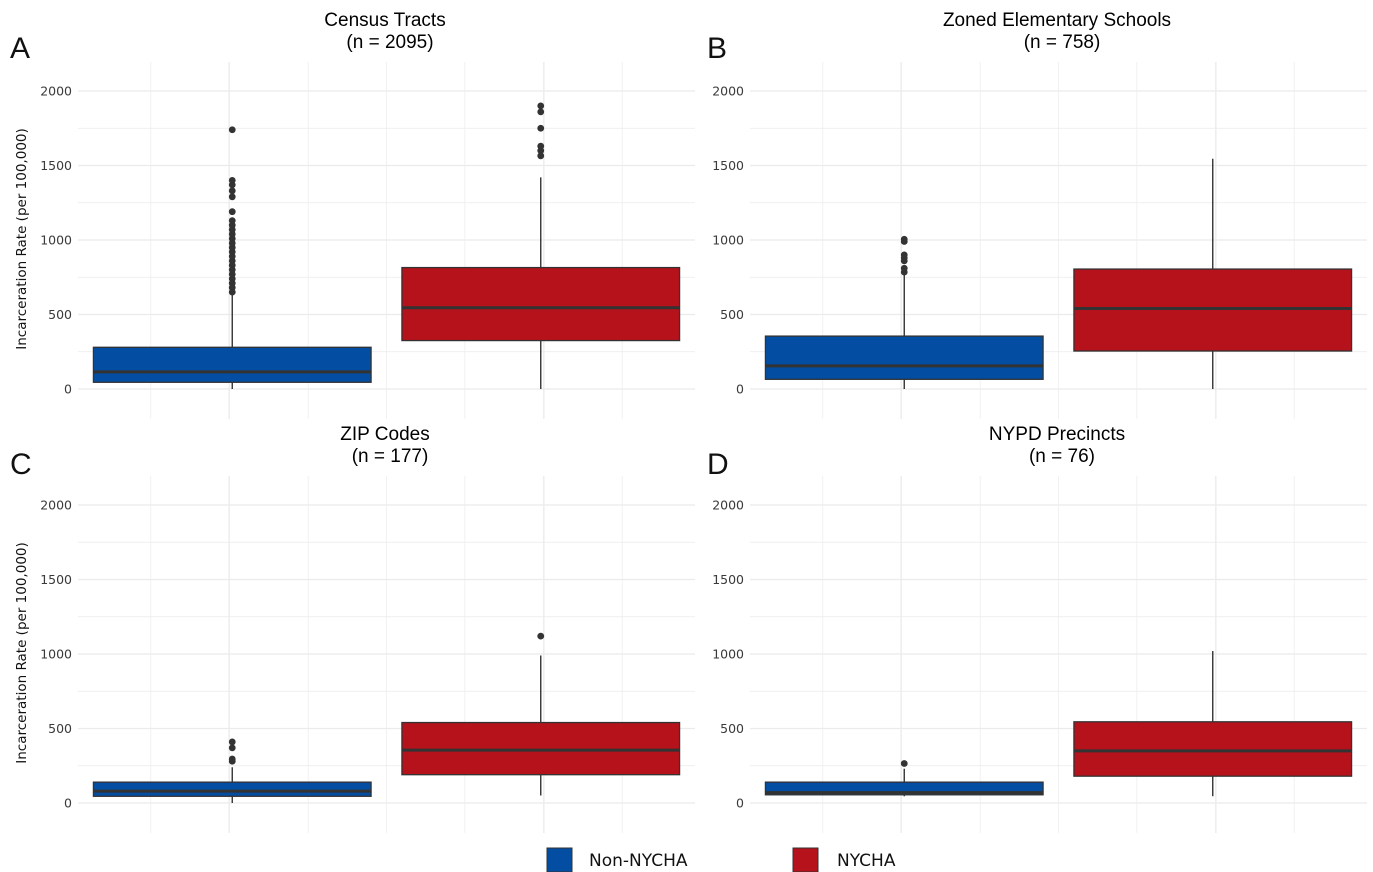  I want to click on legend-key-nycha, so click(805, 859).